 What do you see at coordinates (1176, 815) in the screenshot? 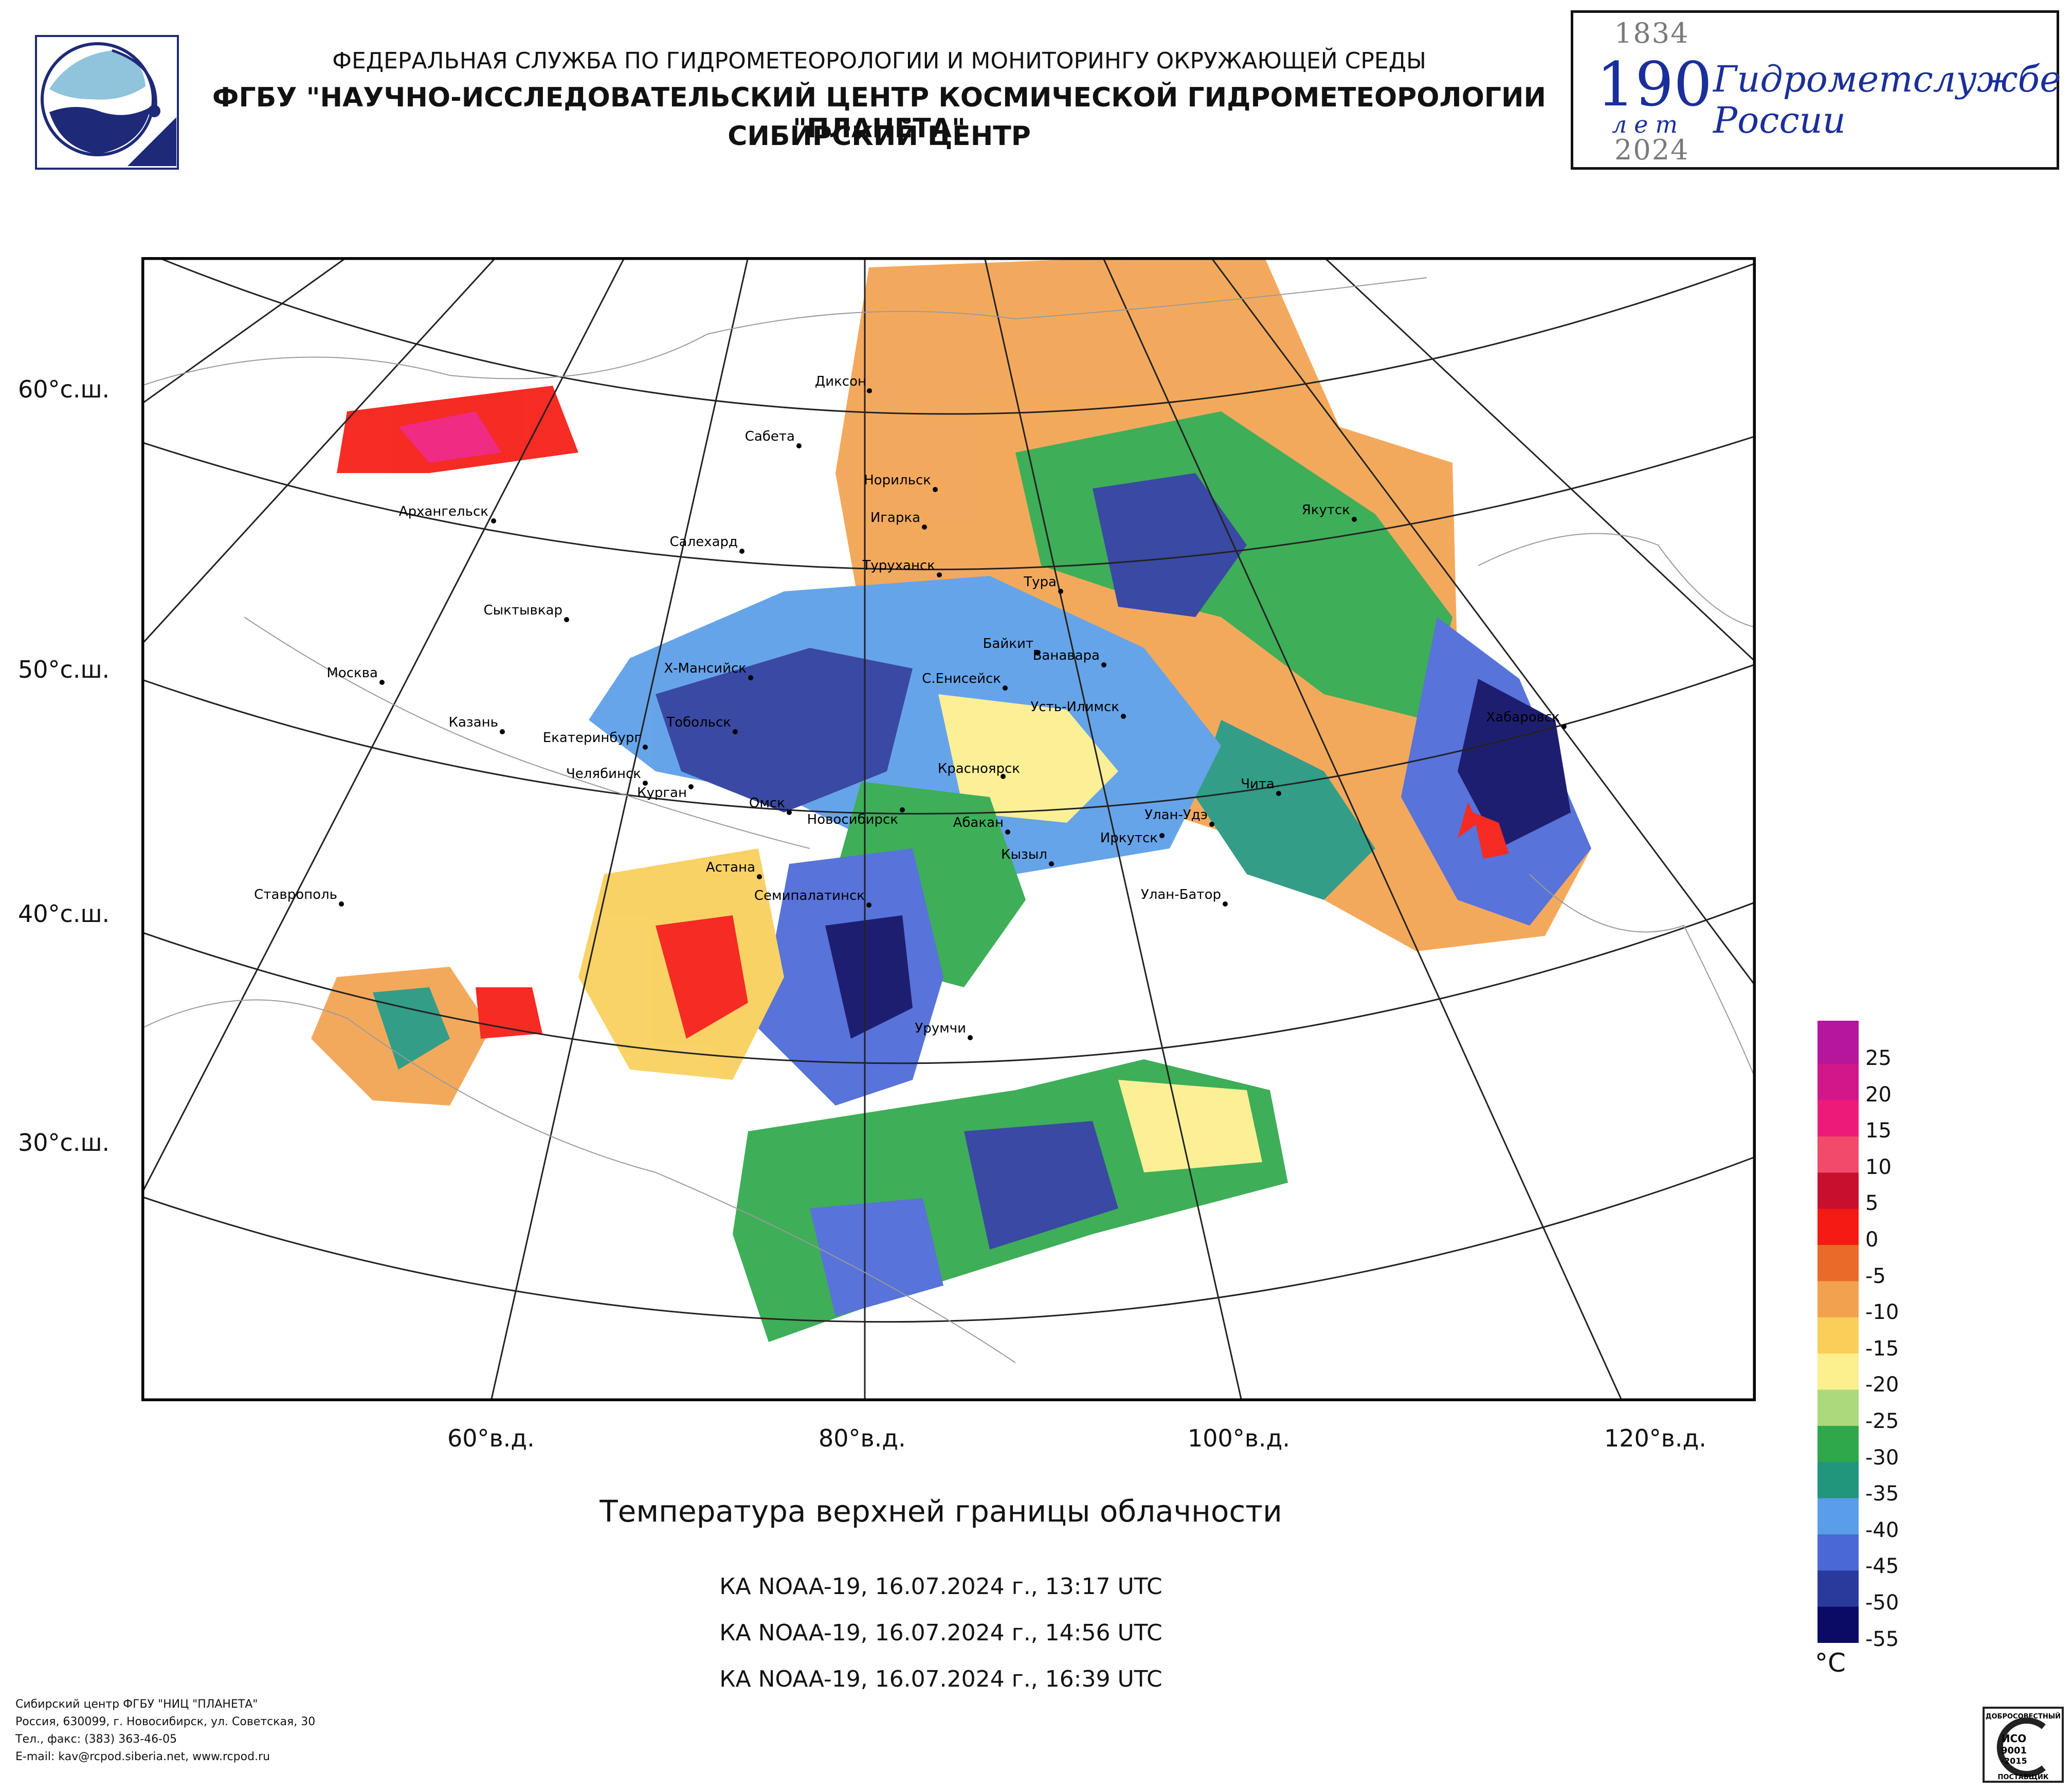
I see `svg-text: Улан-Удэ` at bounding box center [1176, 815].